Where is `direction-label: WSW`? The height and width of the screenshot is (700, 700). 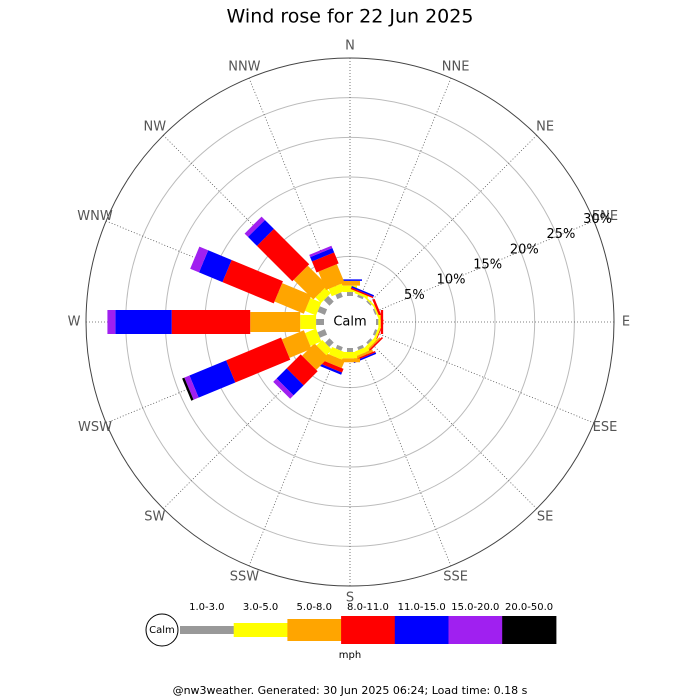 direction-label: WSW is located at coordinates (95, 427).